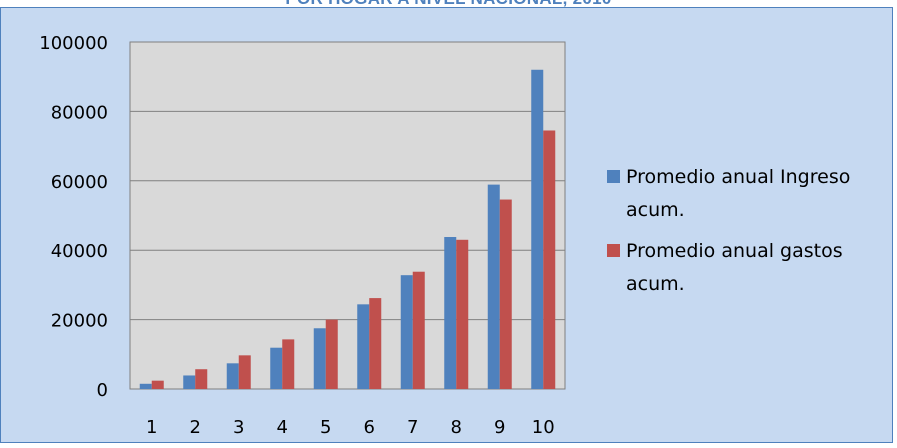  What do you see at coordinates (738, 177) in the screenshot?
I see `legend-label: Promedio anual Ingreso` at bounding box center [738, 177].